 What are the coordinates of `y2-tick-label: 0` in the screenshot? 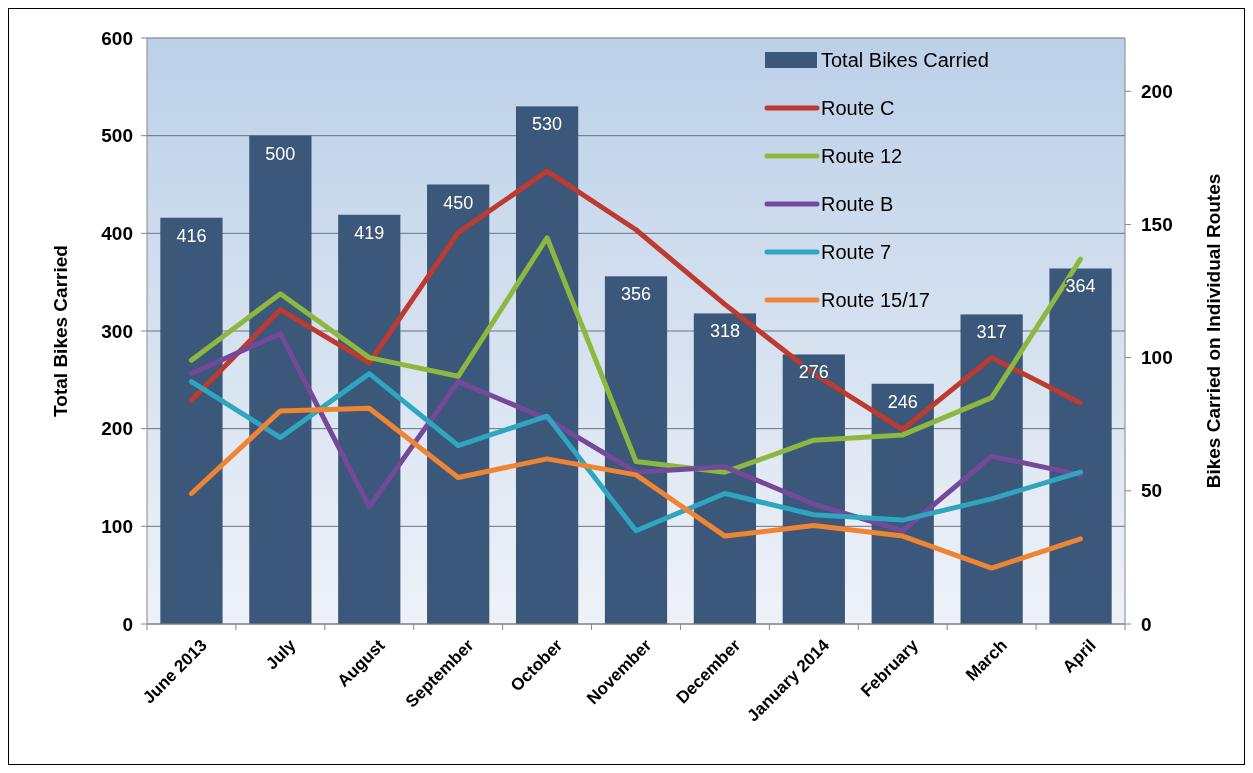 It's located at (1146, 624).